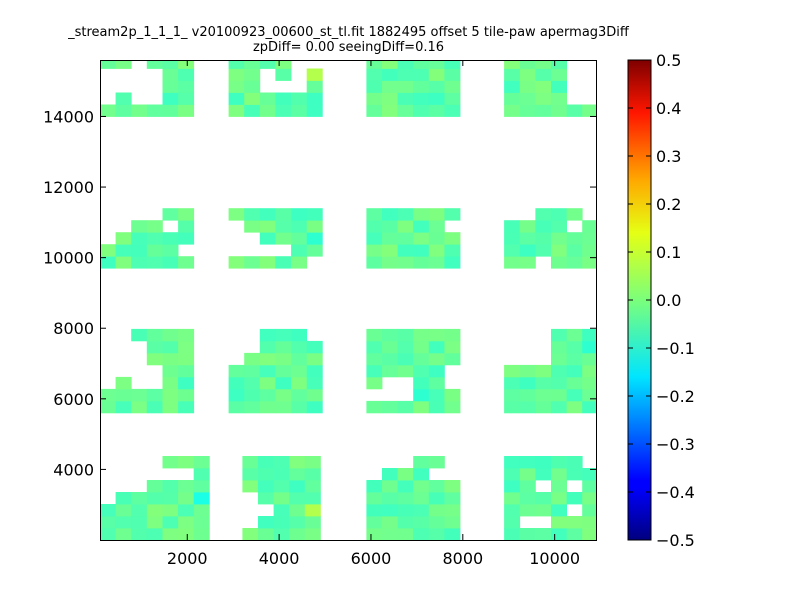 The height and width of the screenshot is (600, 800). I want to click on y-tick-label: 8000, so click(73, 328).